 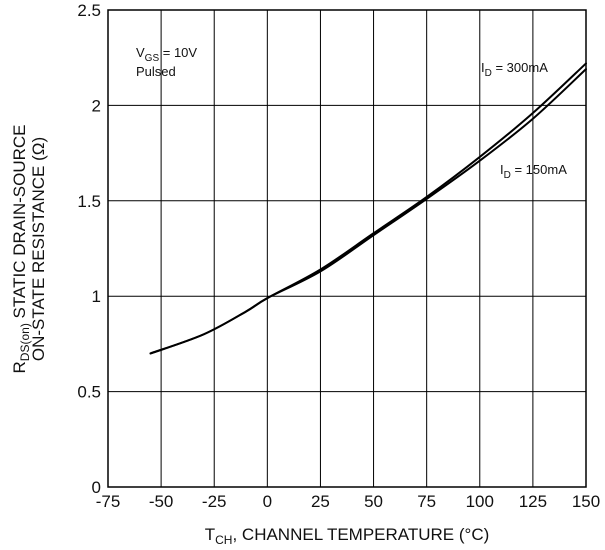 I want to click on conditions-pulsed: Pulsed, so click(x=156, y=71).